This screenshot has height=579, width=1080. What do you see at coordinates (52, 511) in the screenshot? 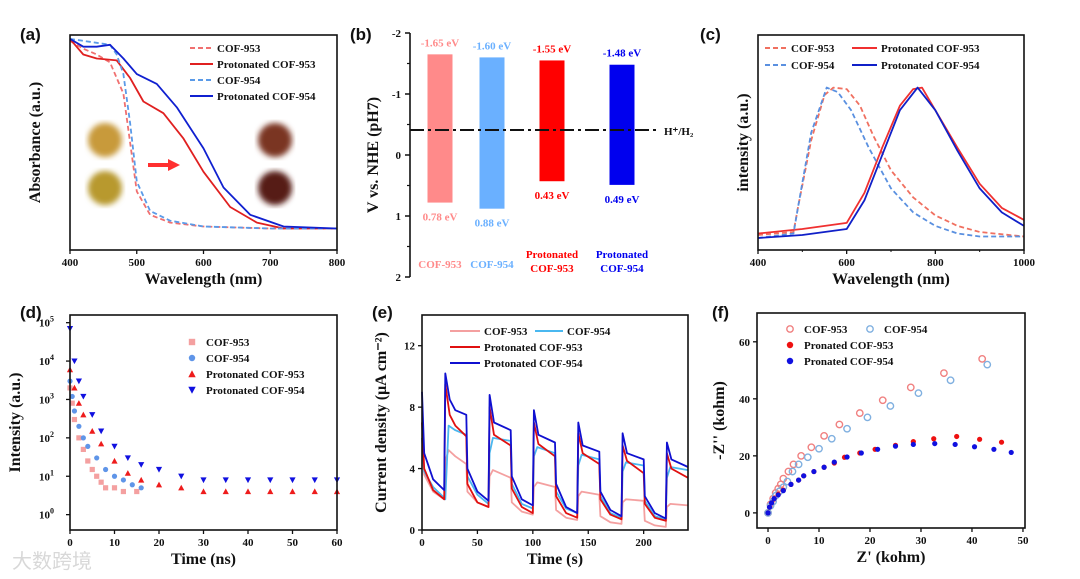
I see `tick-exponent: 0` at bounding box center [52, 511].